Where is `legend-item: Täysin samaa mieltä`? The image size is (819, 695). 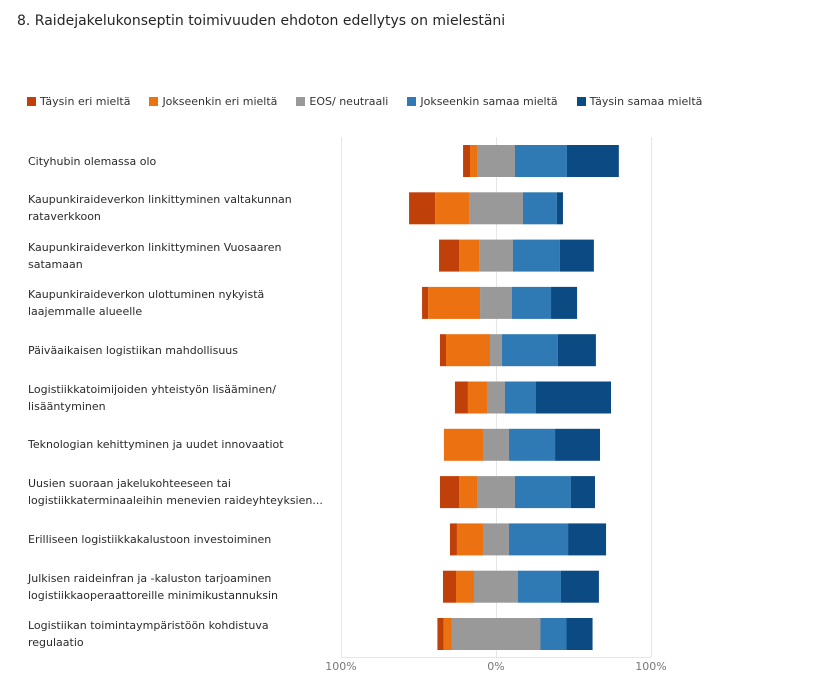 legend-item: Täysin samaa mieltä is located at coordinates (639, 101).